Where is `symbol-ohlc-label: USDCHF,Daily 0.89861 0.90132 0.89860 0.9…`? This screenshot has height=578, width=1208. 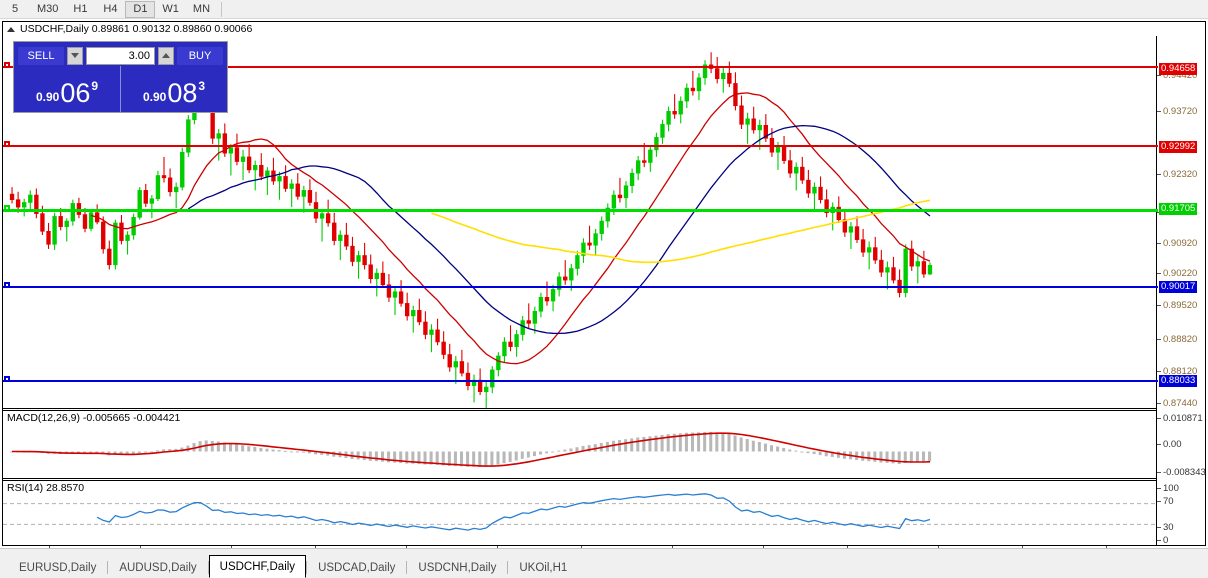 symbol-ohlc-label: USDCHF,Daily 0.89861 0.90132 0.89860 0.9… is located at coordinates (136, 29).